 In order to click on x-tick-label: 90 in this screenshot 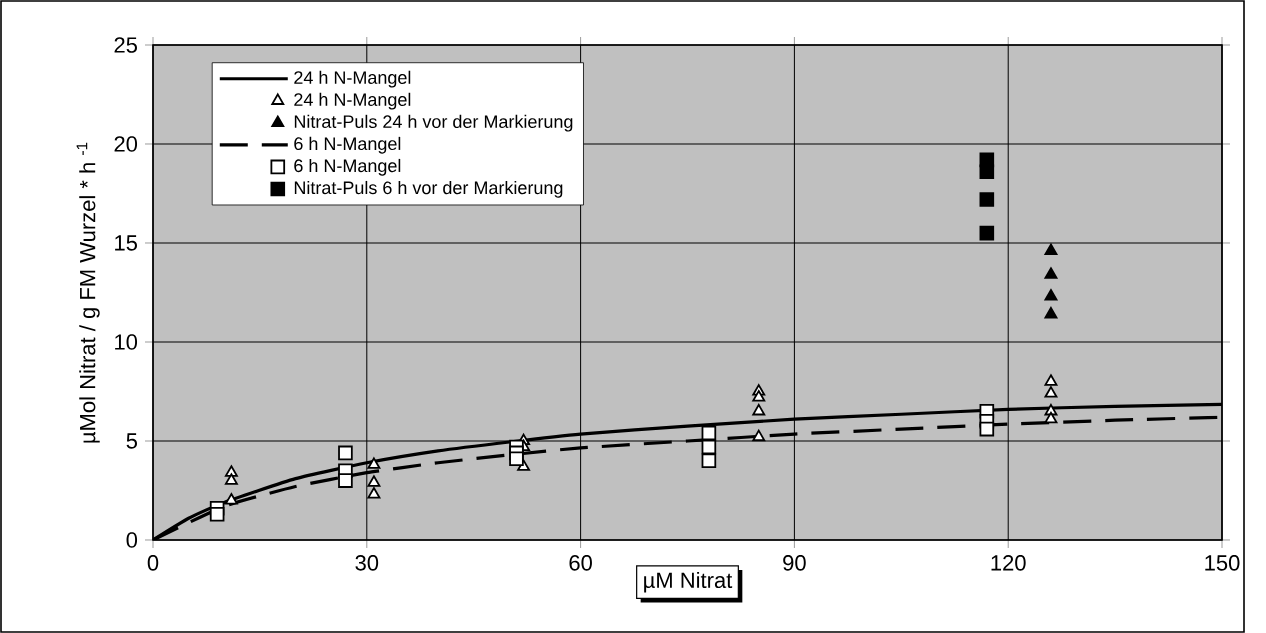, I will do `click(794, 563)`.